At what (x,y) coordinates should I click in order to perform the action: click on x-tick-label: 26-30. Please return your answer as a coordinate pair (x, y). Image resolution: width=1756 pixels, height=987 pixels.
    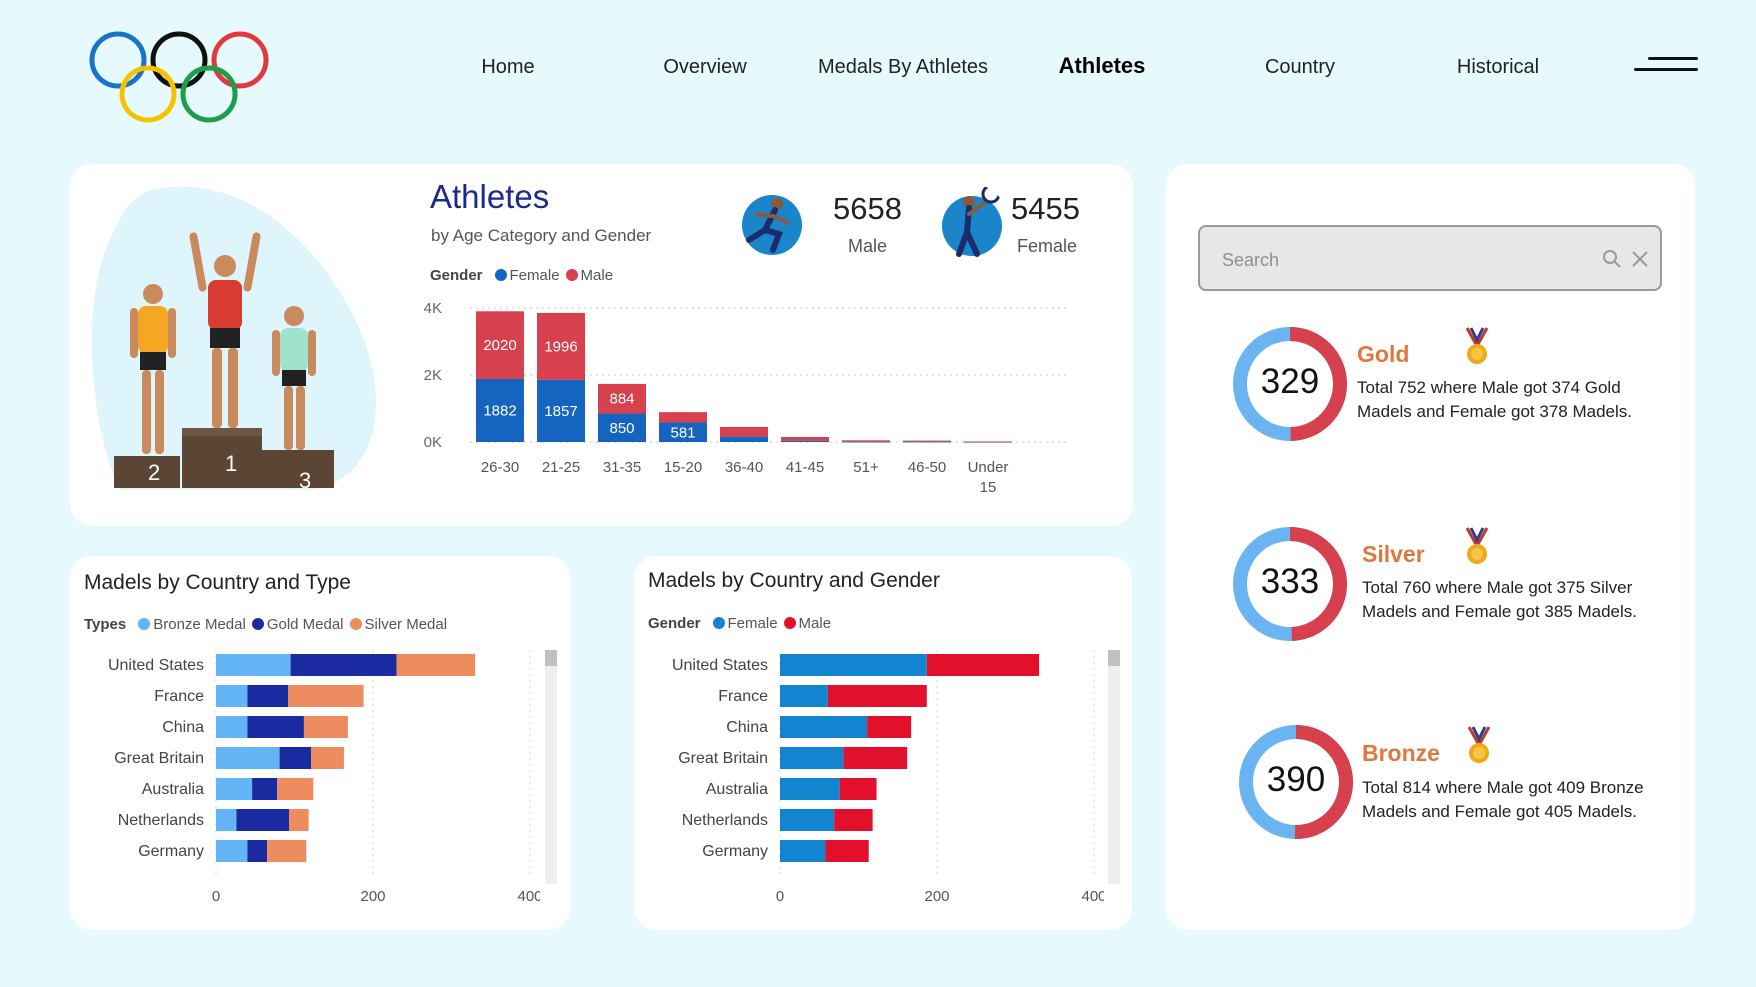
    Looking at the image, I should click on (500, 467).